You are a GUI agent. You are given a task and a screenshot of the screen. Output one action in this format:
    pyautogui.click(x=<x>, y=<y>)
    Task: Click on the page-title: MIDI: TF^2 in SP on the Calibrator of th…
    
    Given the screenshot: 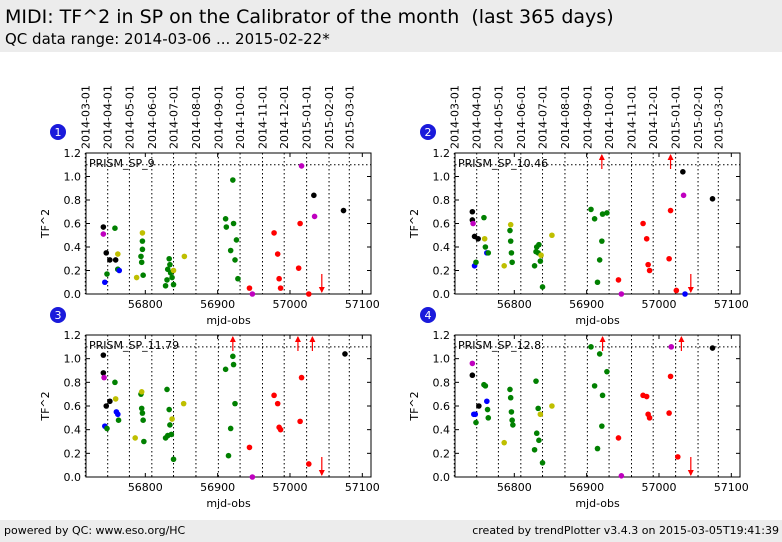 What is the action you would take?
    pyautogui.click(x=309, y=17)
    